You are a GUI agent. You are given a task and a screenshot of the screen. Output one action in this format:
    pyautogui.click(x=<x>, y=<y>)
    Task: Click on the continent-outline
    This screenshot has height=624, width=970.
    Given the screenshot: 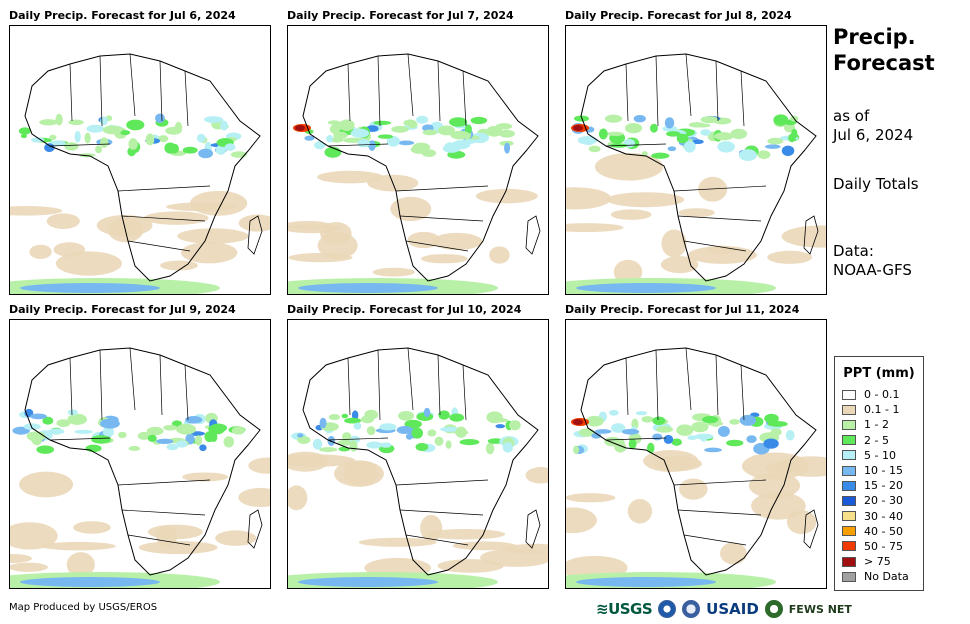 What is the action you would take?
    pyautogui.click(x=420, y=461)
    